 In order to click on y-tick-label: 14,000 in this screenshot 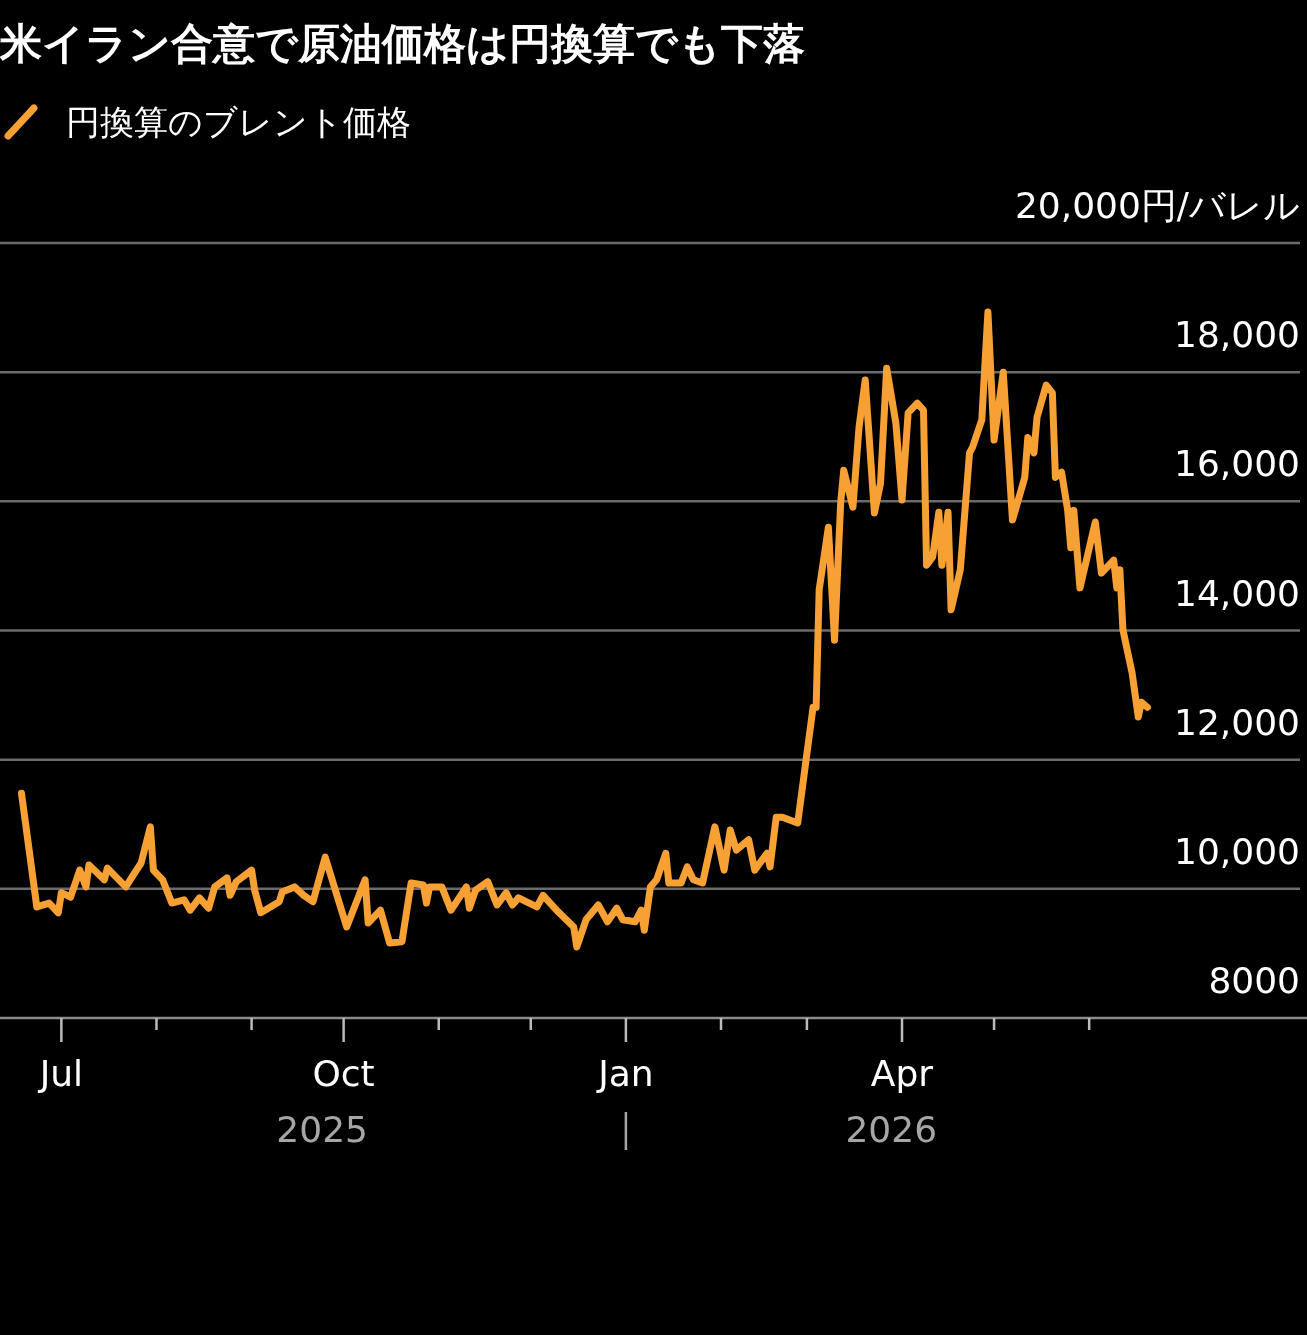, I will do `click(1237, 593)`.